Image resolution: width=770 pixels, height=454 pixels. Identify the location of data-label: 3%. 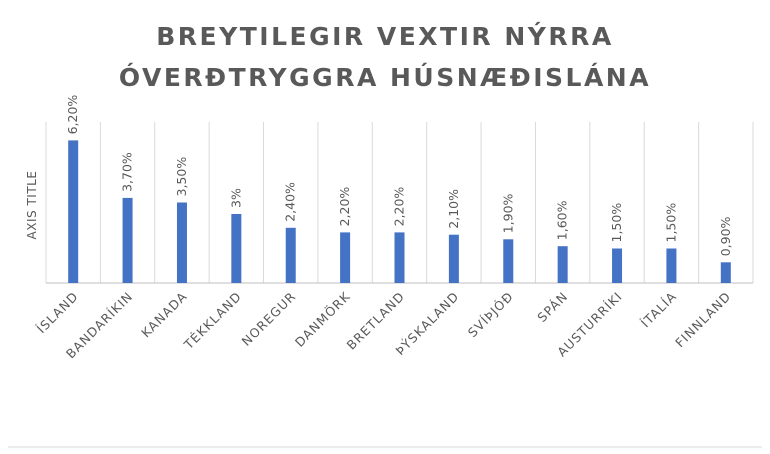
(235, 198).